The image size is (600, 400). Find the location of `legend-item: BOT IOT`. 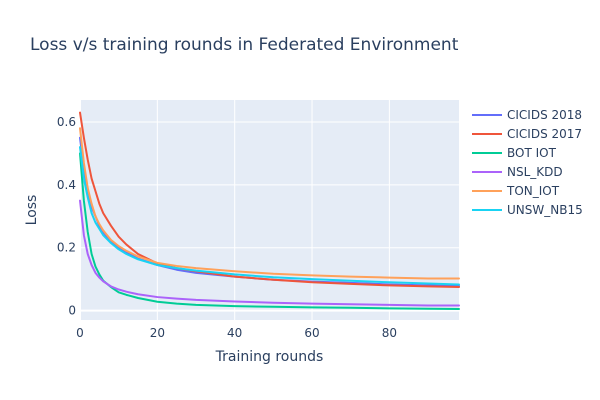

legend-item: BOT IOT is located at coordinates (514, 153).